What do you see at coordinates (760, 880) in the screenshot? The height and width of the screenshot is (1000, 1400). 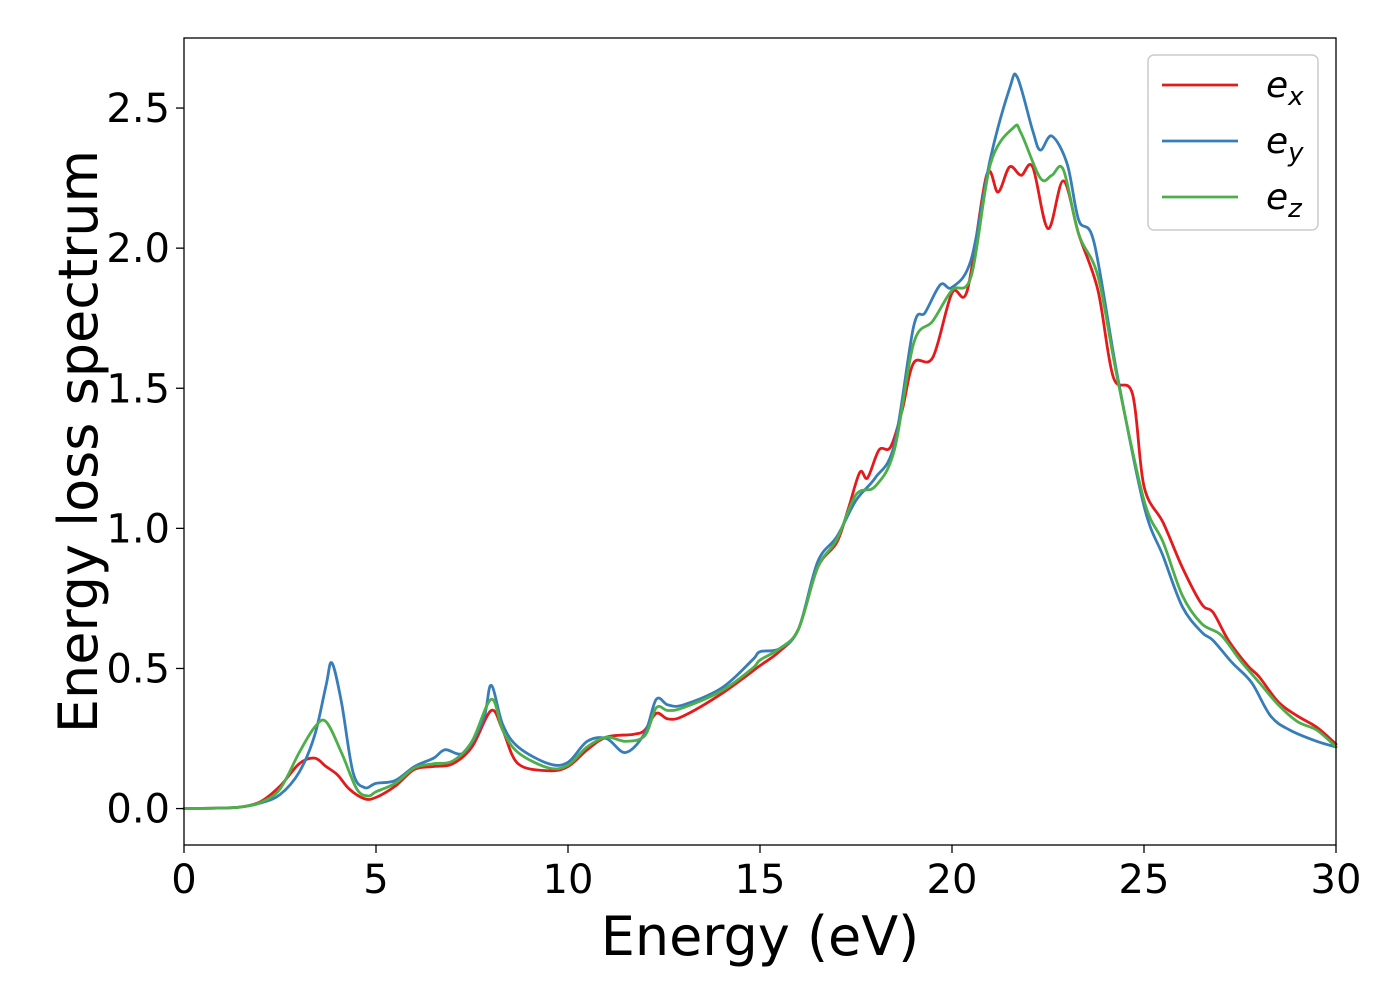 I see `x-tick-label: 15` at bounding box center [760, 880].